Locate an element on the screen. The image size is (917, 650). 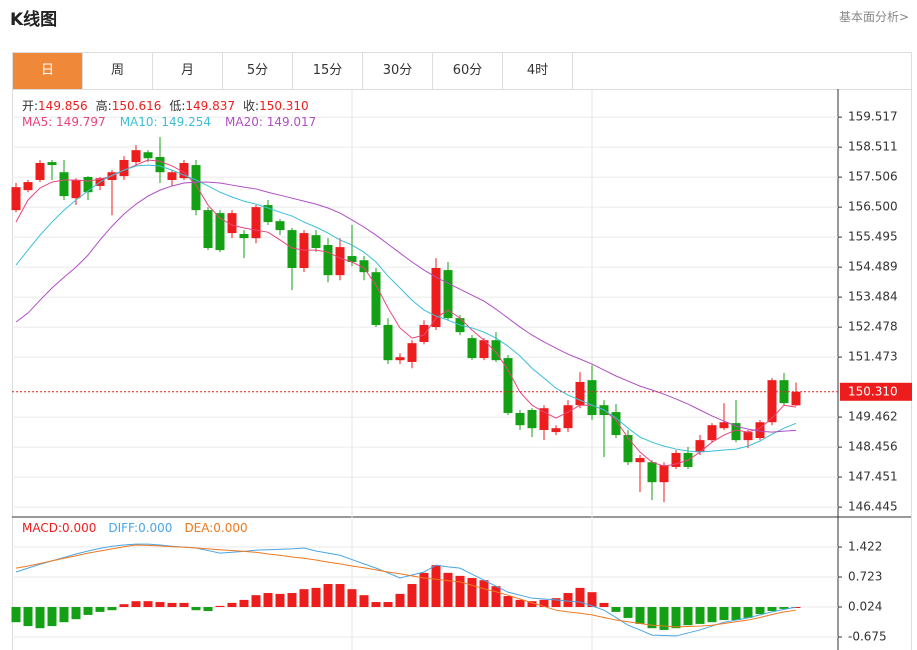
last-price-label: 150.310 is located at coordinates (873, 391).